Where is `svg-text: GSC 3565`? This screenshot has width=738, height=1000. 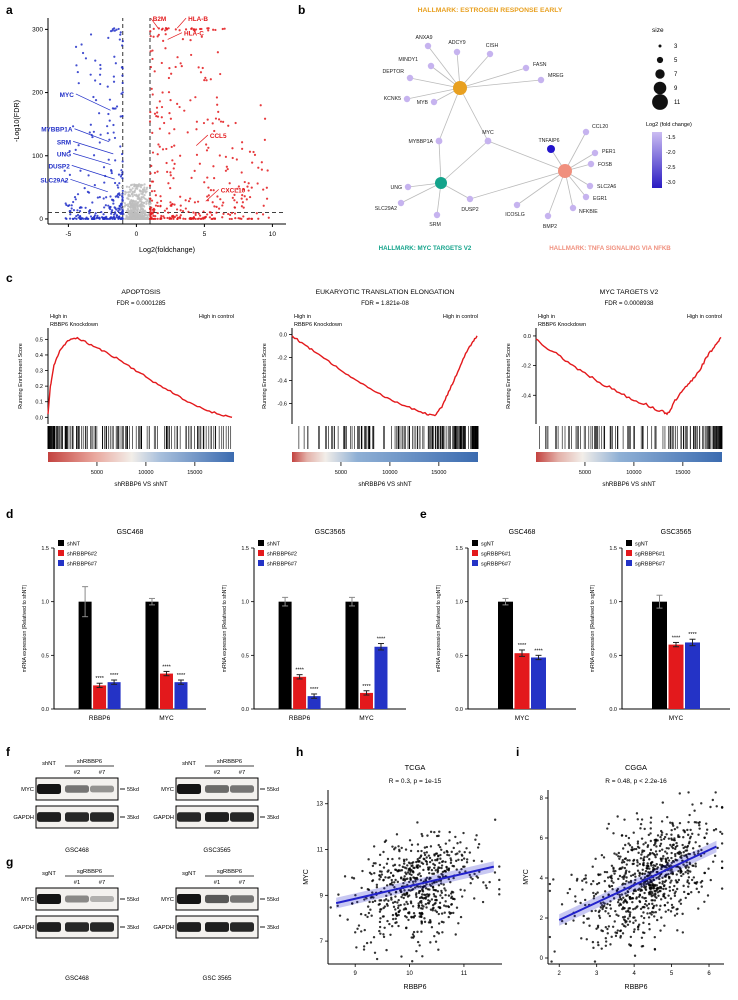 svg-text: GSC 3565 is located at coordinates (217, 978).